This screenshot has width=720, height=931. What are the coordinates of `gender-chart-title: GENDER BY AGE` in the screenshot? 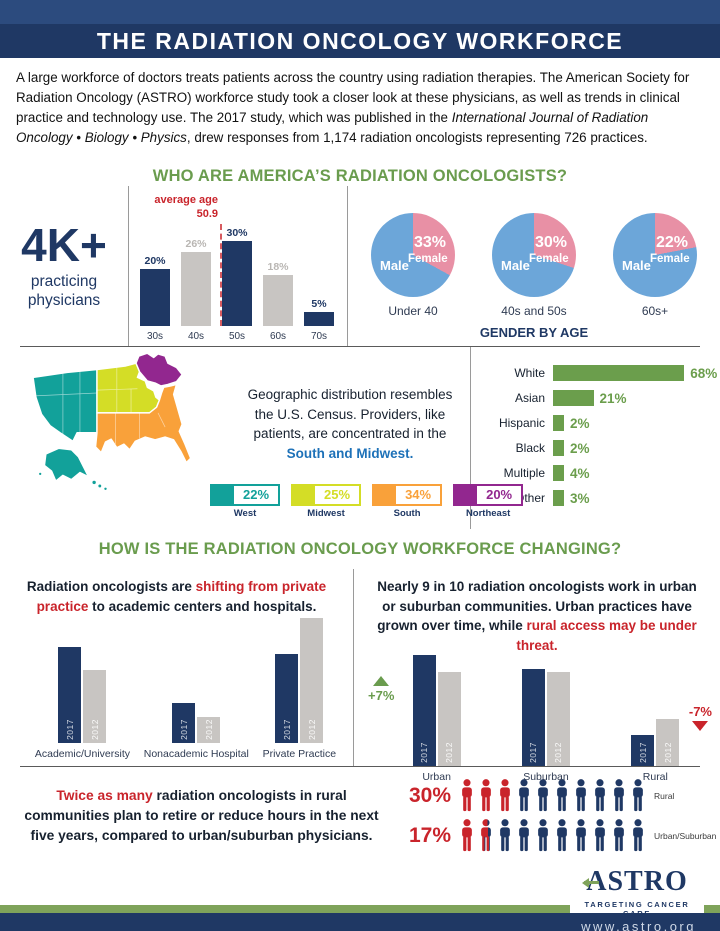 It's located at (534, 332).